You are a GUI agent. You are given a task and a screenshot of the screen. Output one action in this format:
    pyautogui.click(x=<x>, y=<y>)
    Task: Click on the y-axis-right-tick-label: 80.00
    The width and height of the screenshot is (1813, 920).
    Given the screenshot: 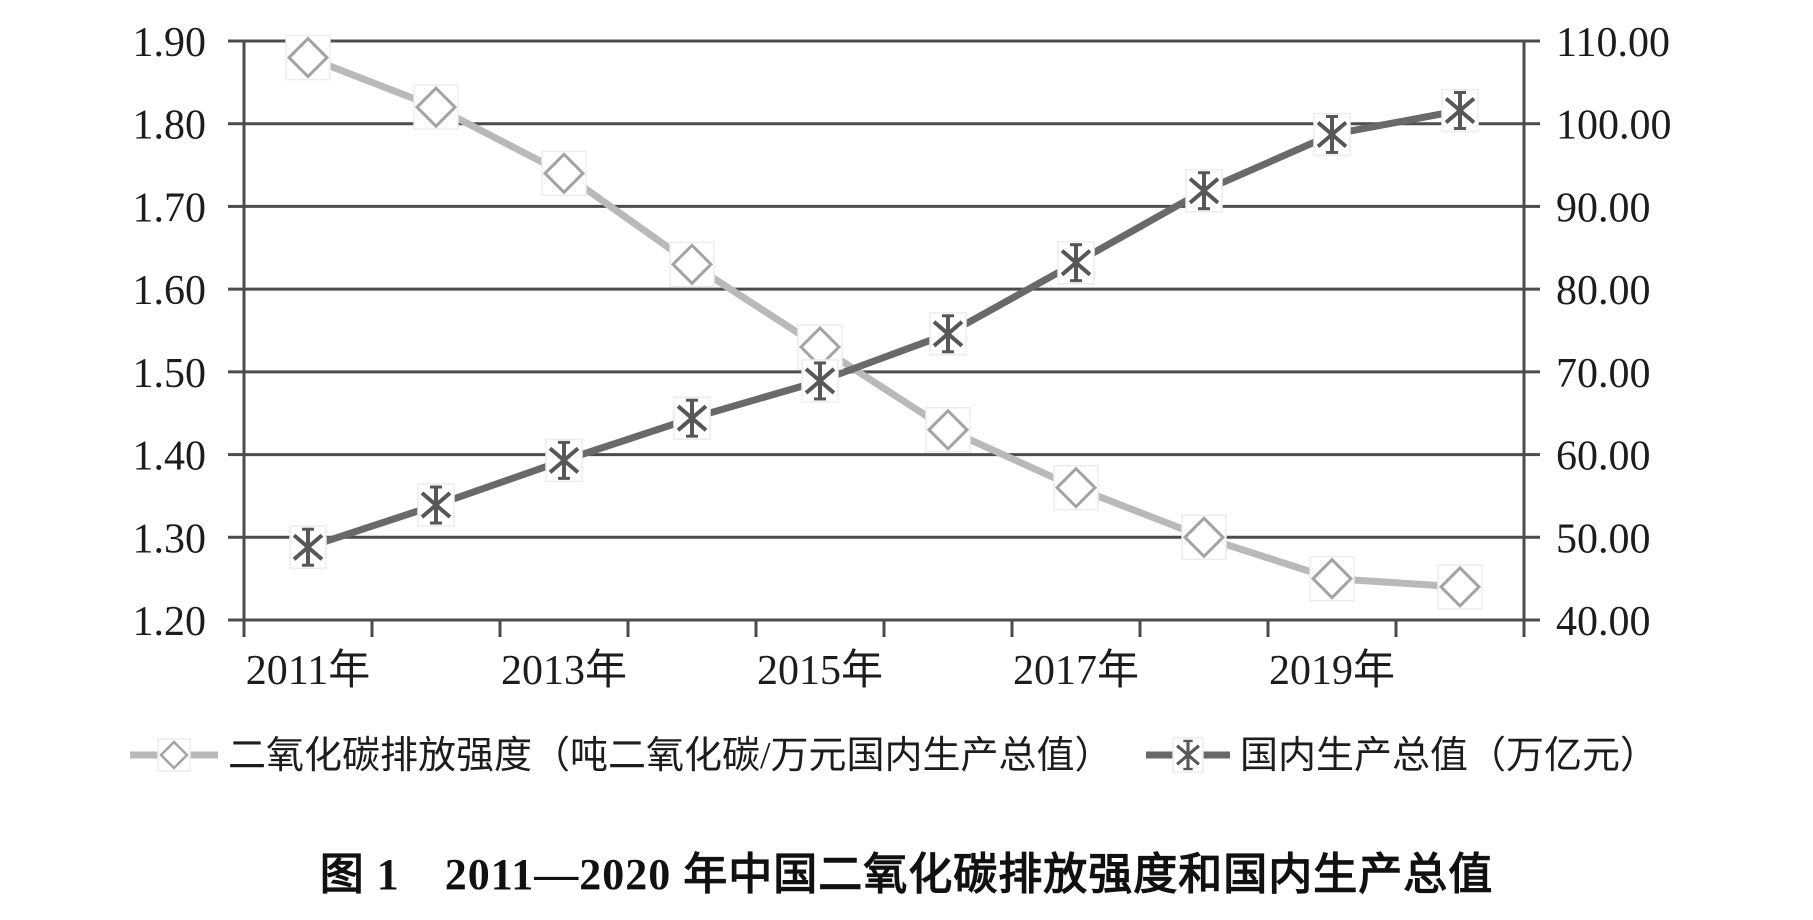 What is the action you would take?
    pyautogui.click(x=1603, y=291)
    